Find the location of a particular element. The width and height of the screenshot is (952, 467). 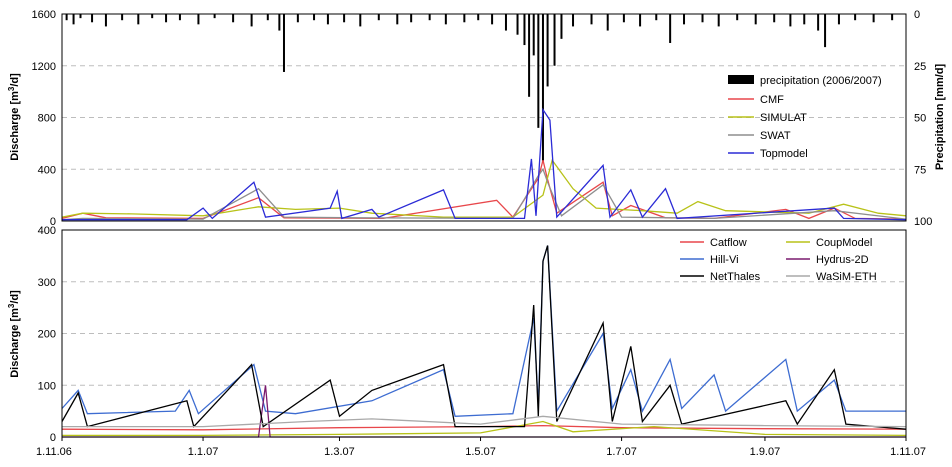

bottom-y-tick-labels: 0 100 200 300 400 is located at coordinates (47, 334).